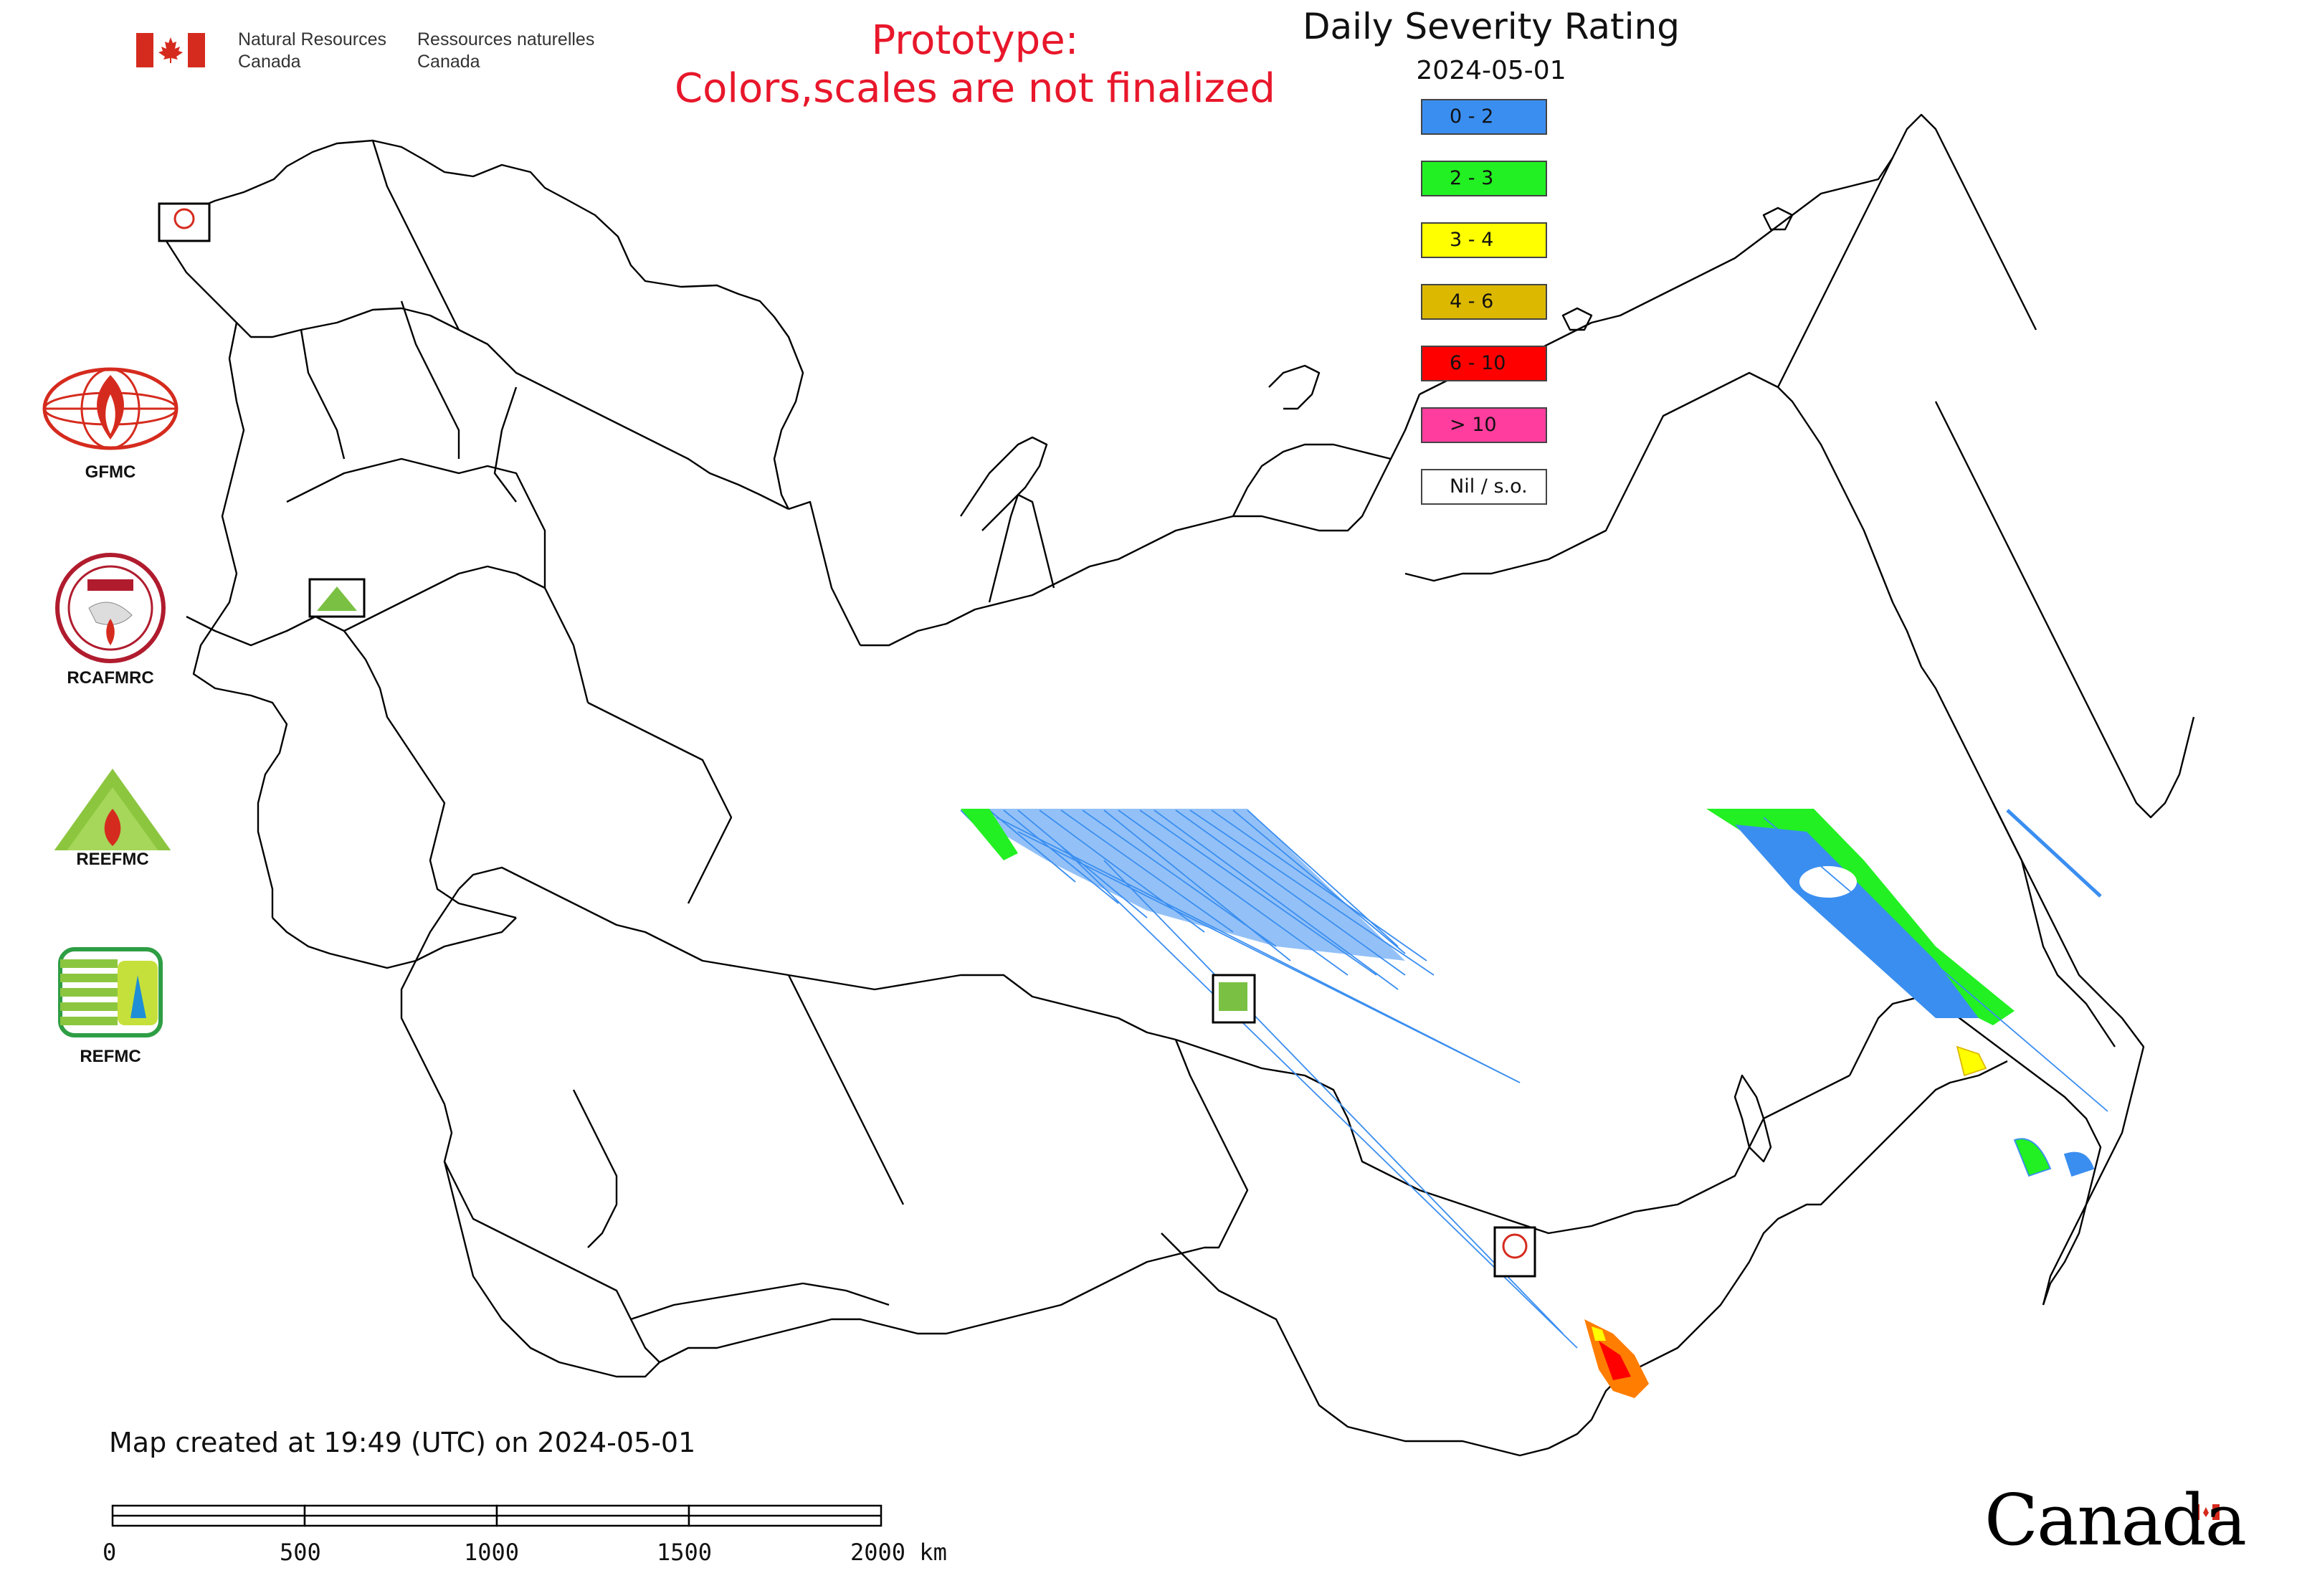  What do you see at coordinates (1211, 1144) in the screenshot?
I see `kazakhstan-east` at bounding box center [1211, 1144].